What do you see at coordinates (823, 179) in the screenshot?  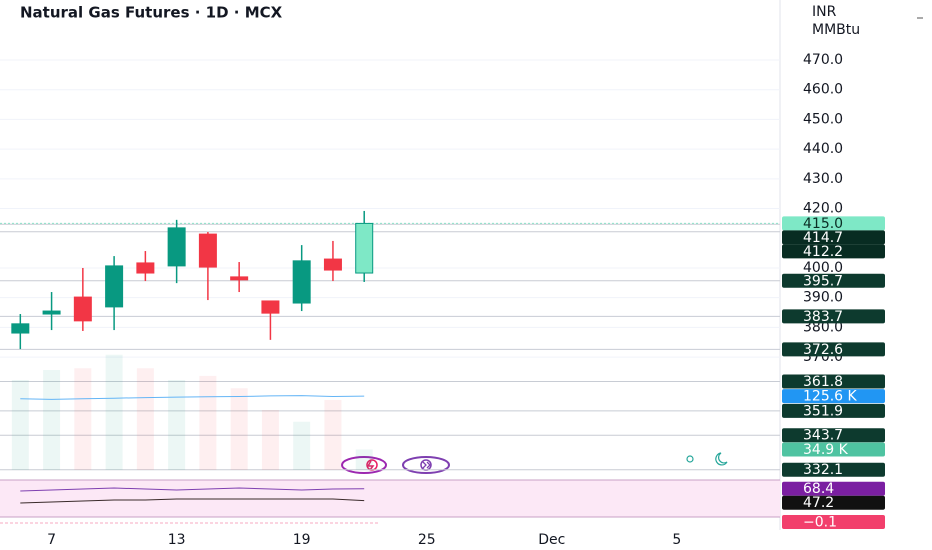 I see `y-tick-label: 430.0` at bounding box center [823, 179].